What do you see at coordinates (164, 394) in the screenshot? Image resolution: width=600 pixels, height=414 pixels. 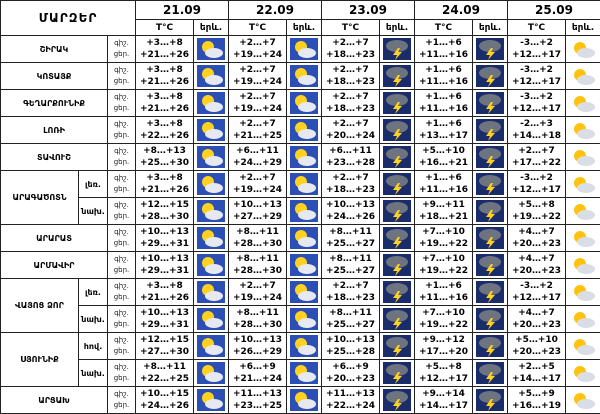 I see `night-temp: +10…+15` at bounding box center [164, 394].